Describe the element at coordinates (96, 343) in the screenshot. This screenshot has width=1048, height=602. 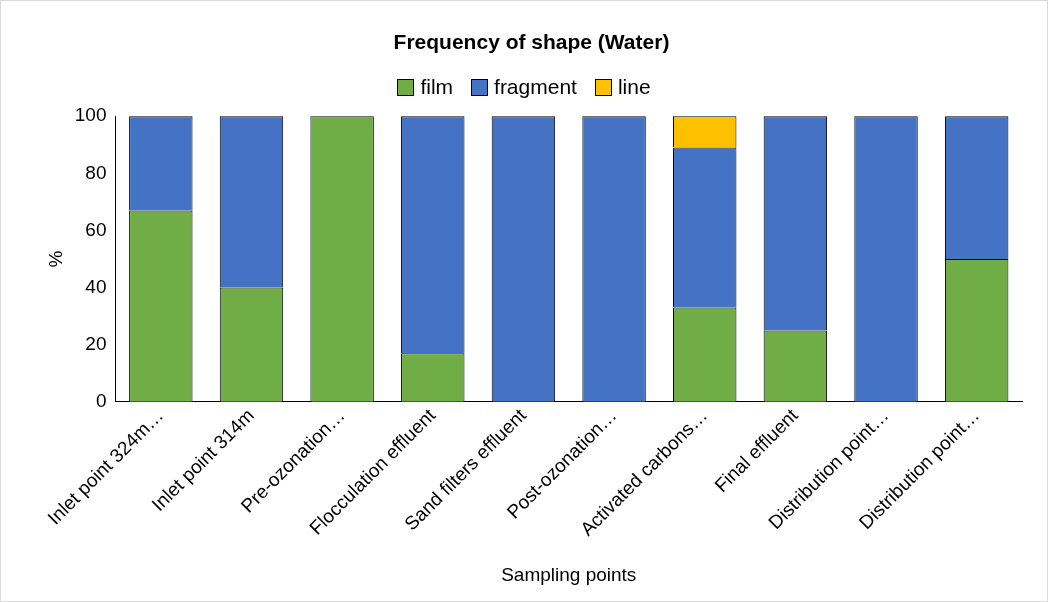
I see `y-tick-label: 20` at that location.